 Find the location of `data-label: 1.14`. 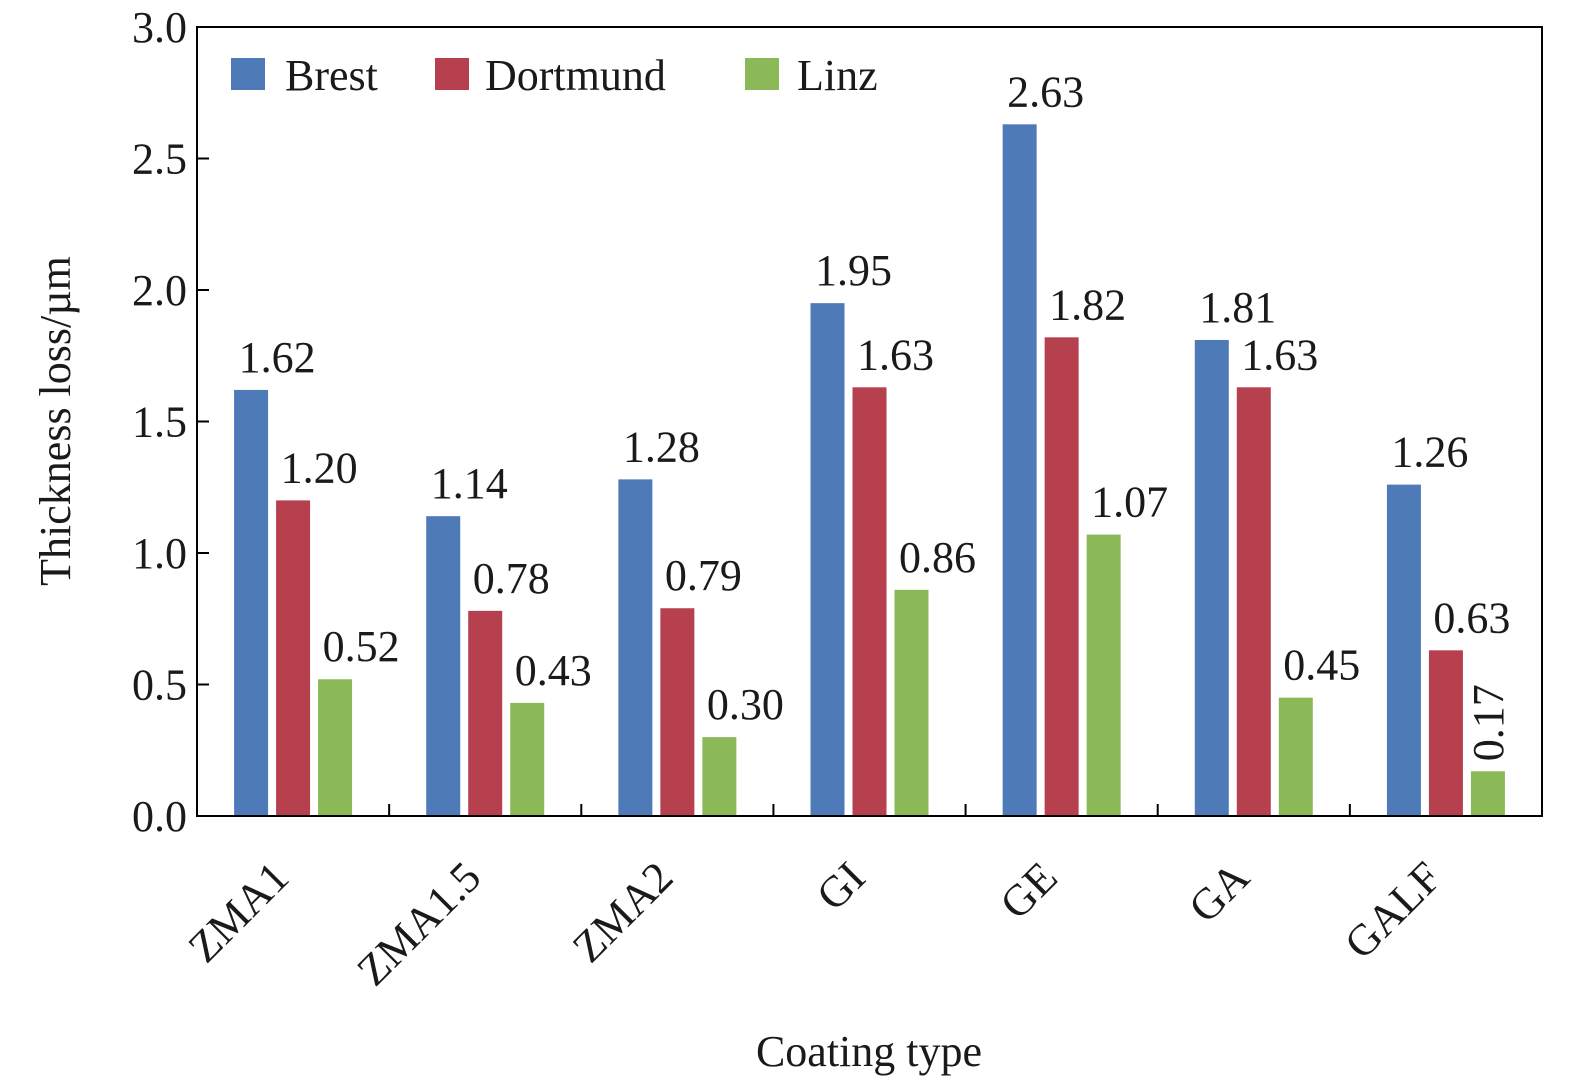

data-label: 1.14 is located at coordinates (469, 483).